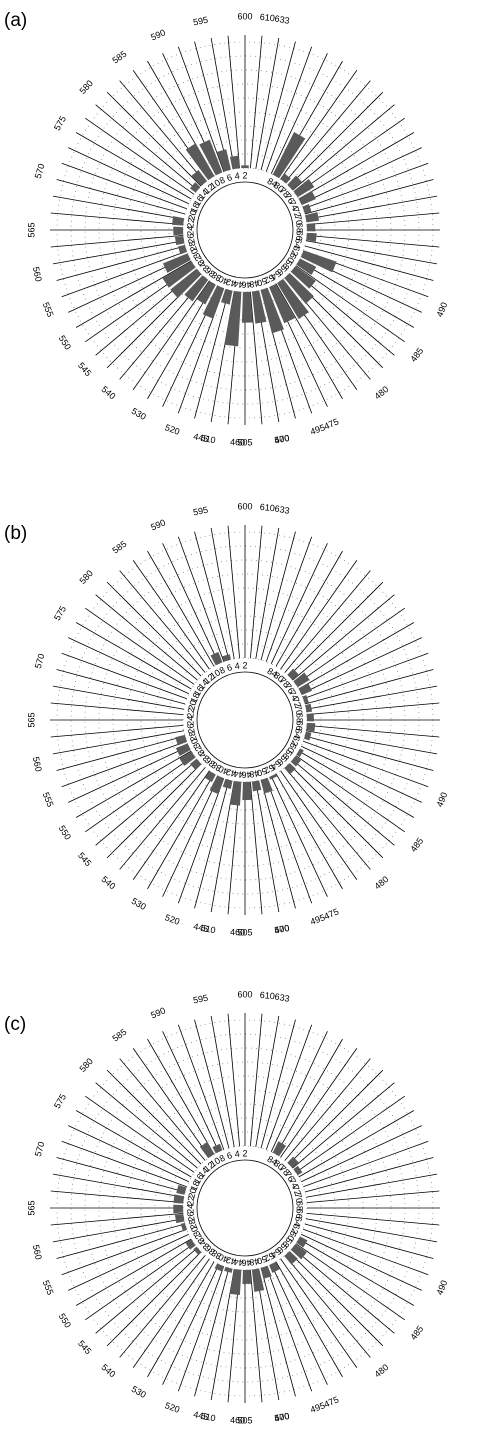 This screenshot has height=1448, width=484. What do you see at coordinates (190, 222) in the screenshot?
I see `position-label: 22` at bounding box center [190, 222].